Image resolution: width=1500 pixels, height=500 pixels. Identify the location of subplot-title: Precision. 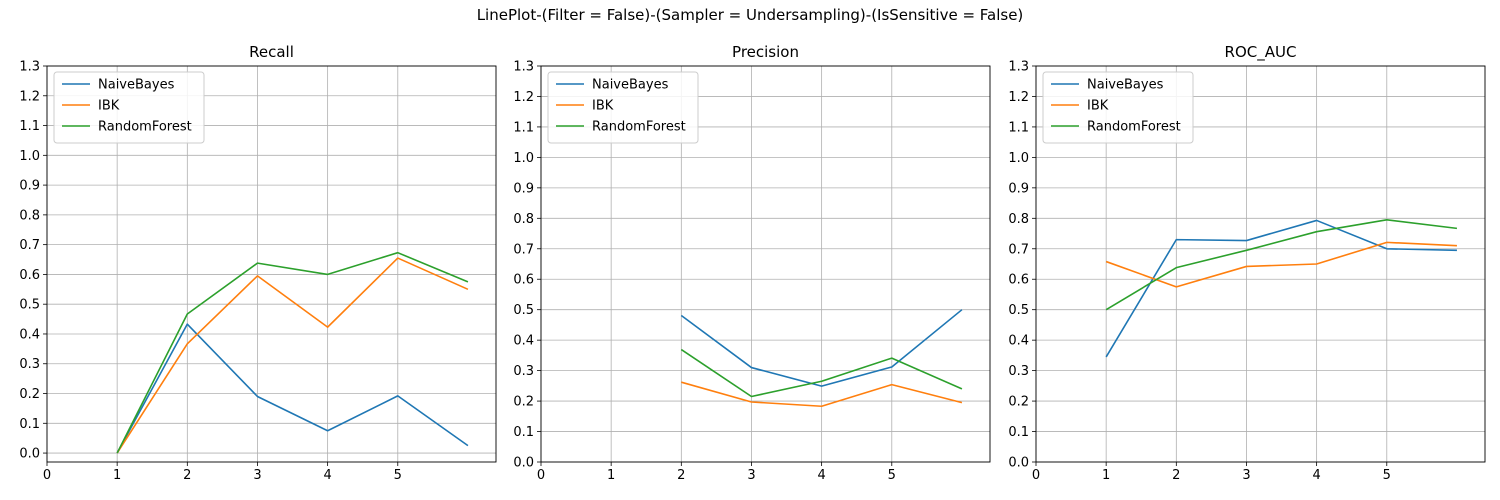
(765, 52).